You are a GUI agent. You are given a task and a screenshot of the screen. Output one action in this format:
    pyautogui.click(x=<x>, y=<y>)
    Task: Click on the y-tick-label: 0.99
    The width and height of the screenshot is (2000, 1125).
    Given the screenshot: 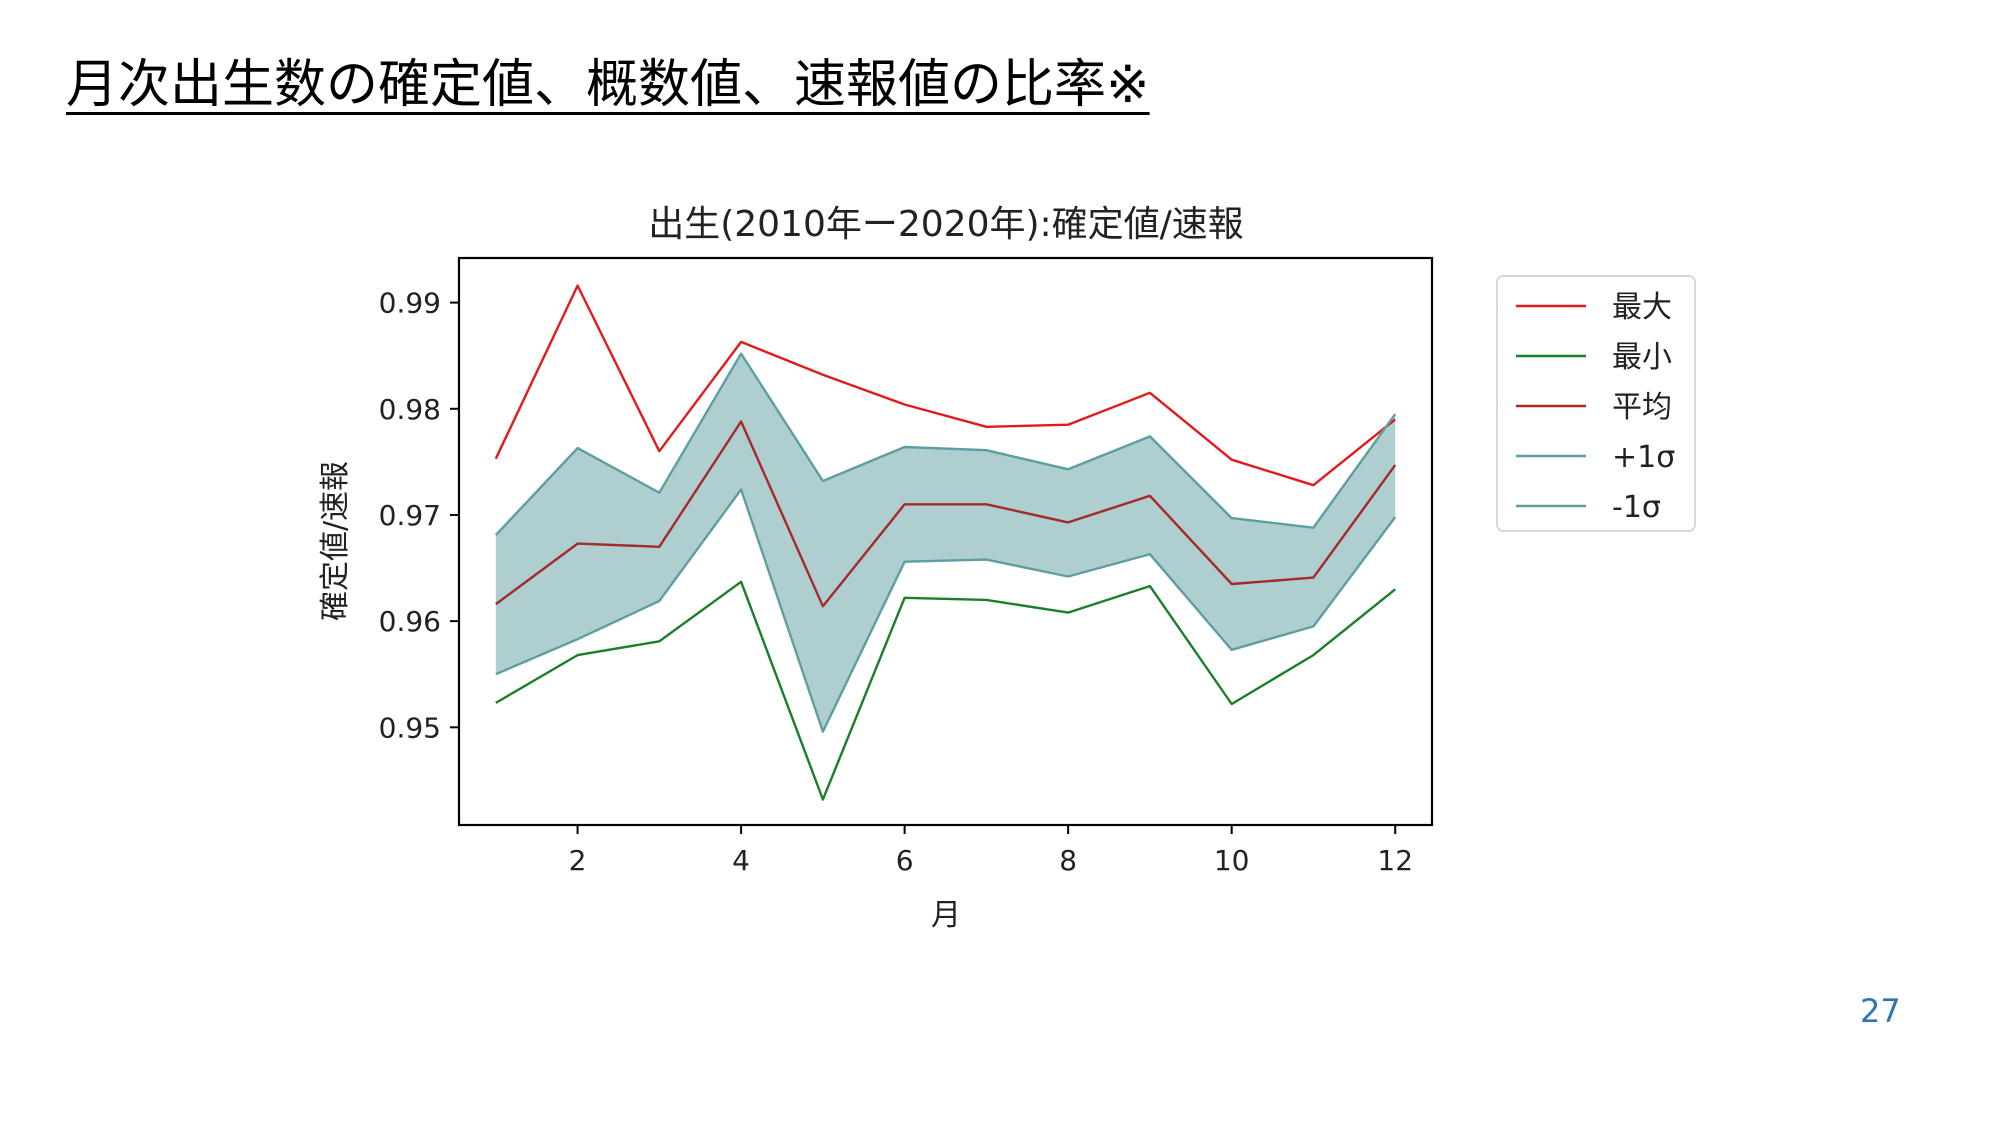 What is the action you would take?
    pyautogui.click(x=410, y=303)
    